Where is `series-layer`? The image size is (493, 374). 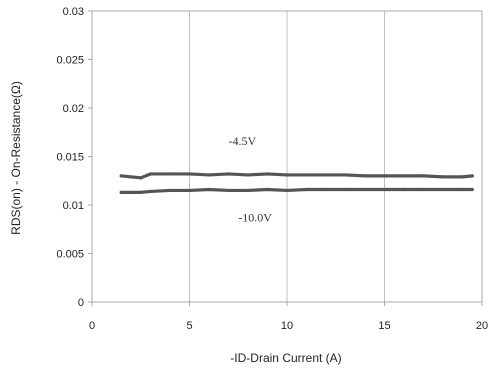 series-layer is located at coordinates (296, 183).